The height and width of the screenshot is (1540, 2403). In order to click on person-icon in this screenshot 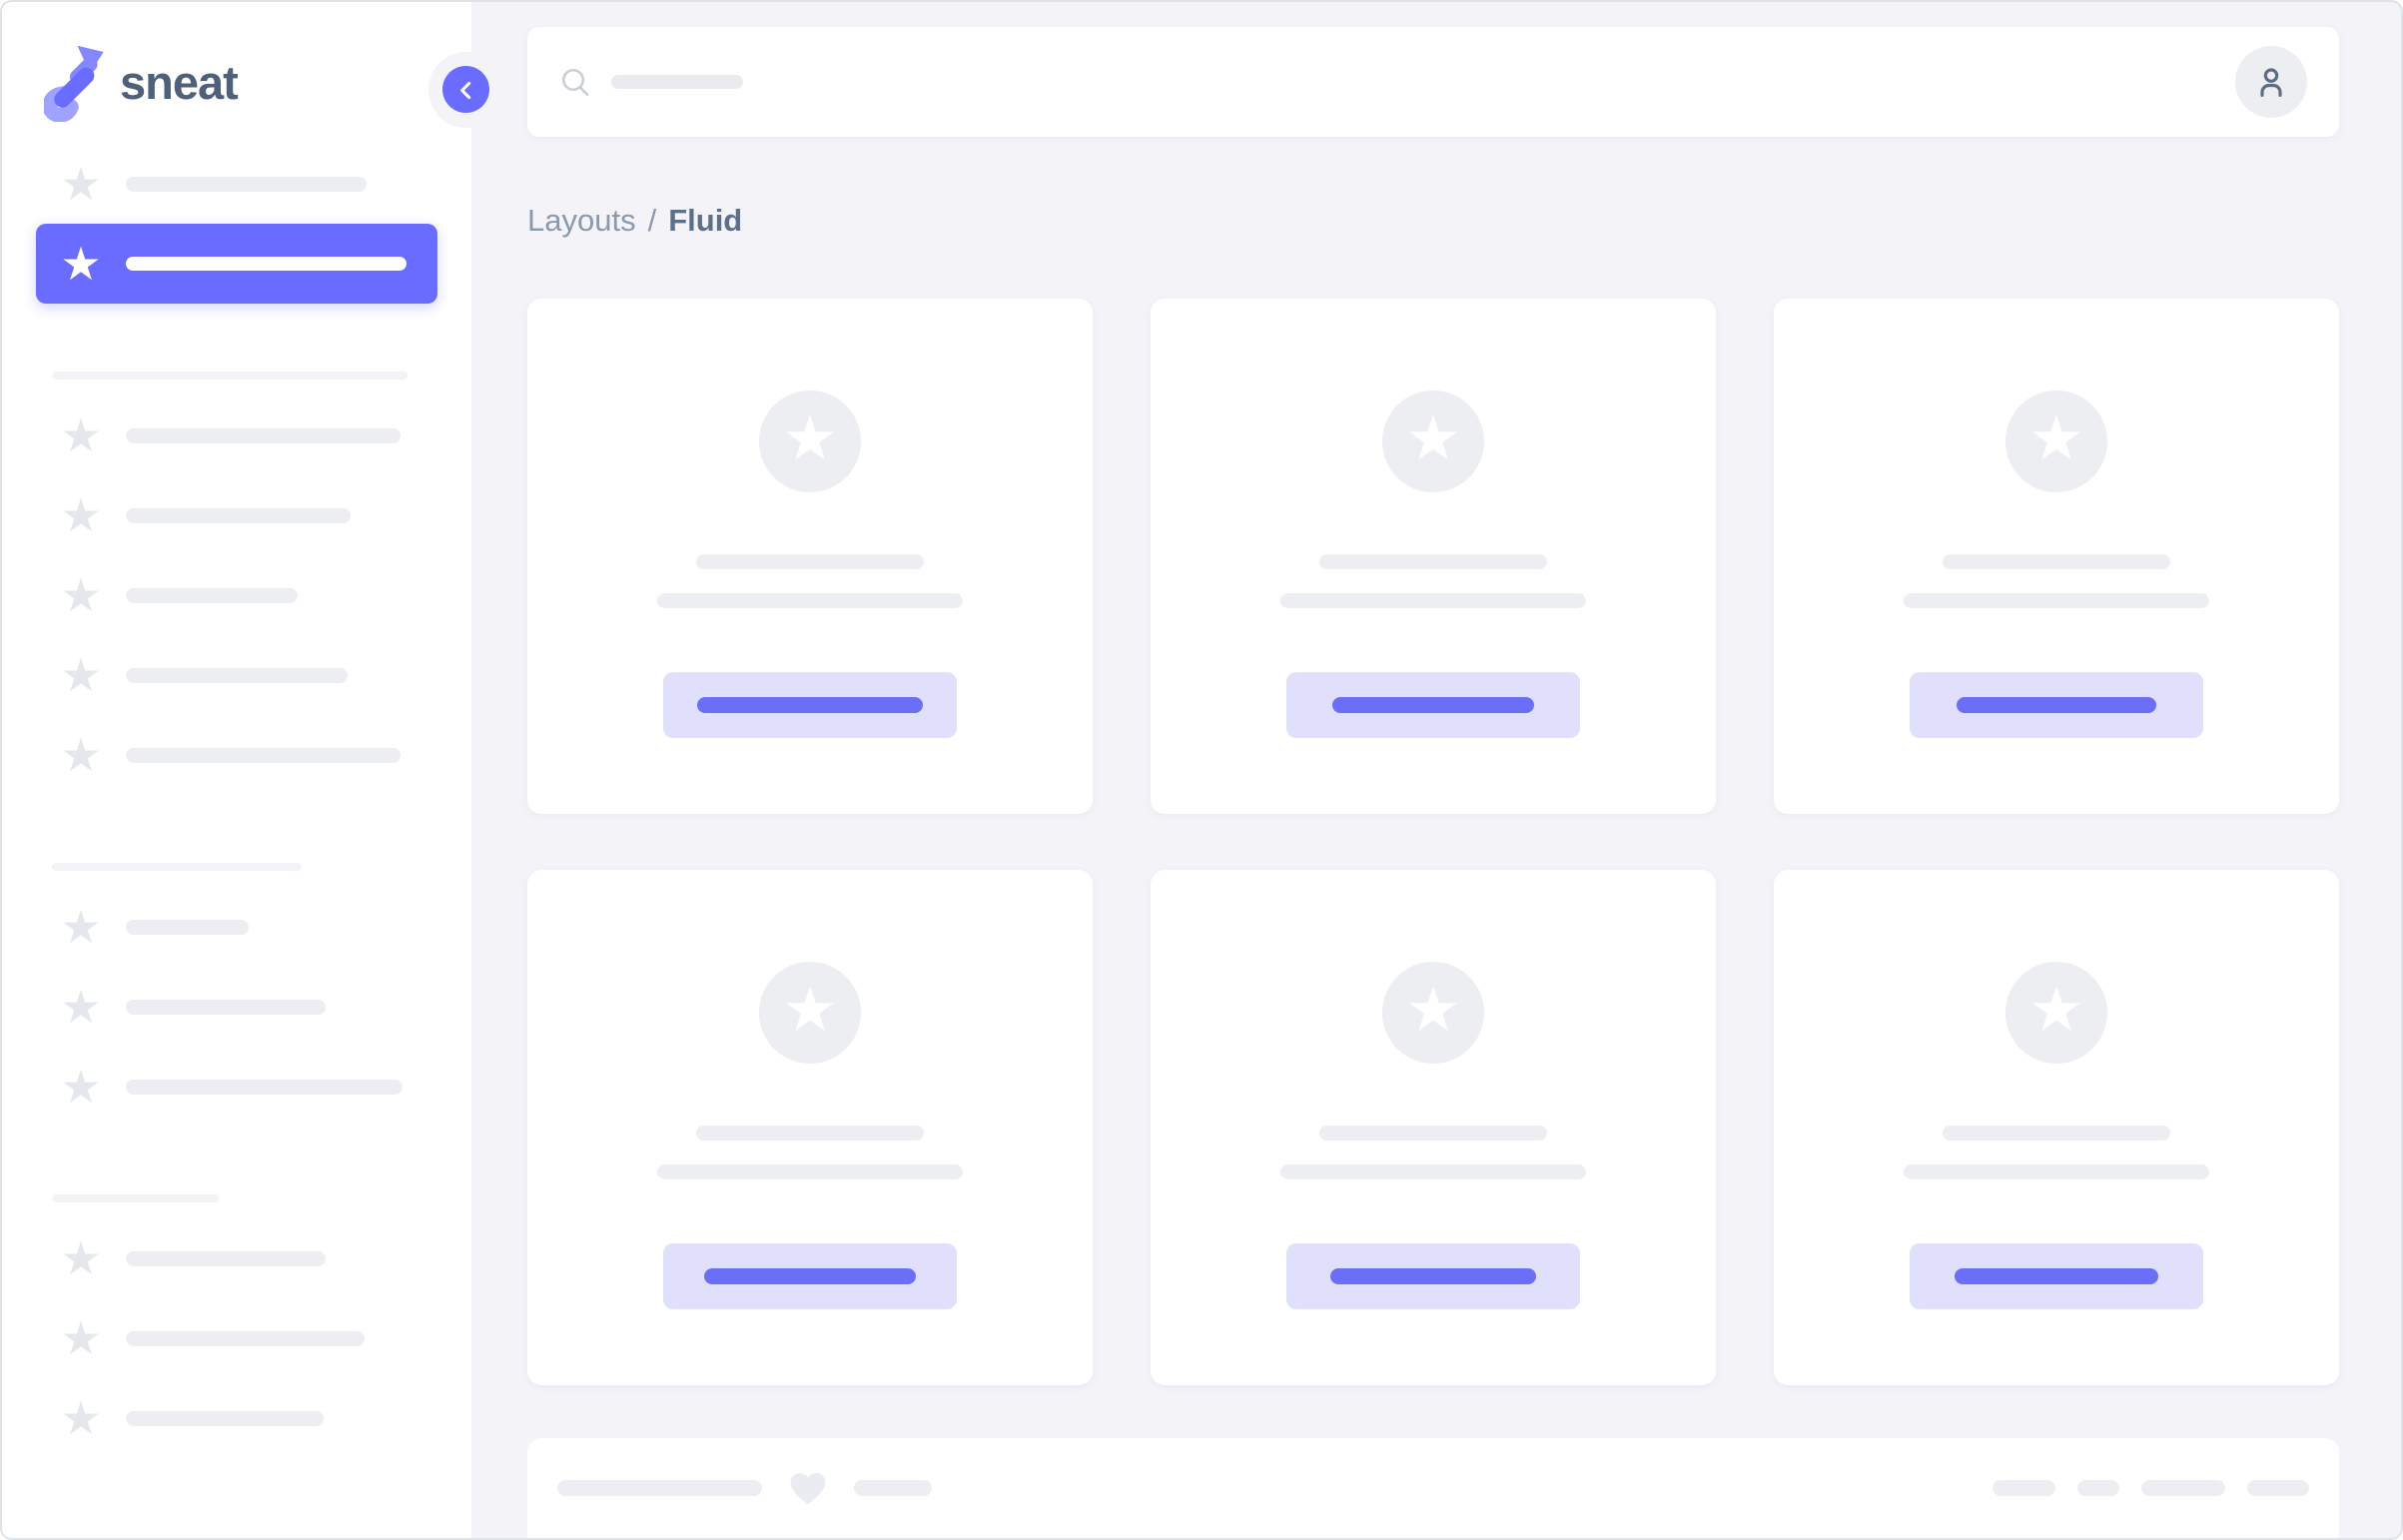, I will do `click(2271, 82)`.